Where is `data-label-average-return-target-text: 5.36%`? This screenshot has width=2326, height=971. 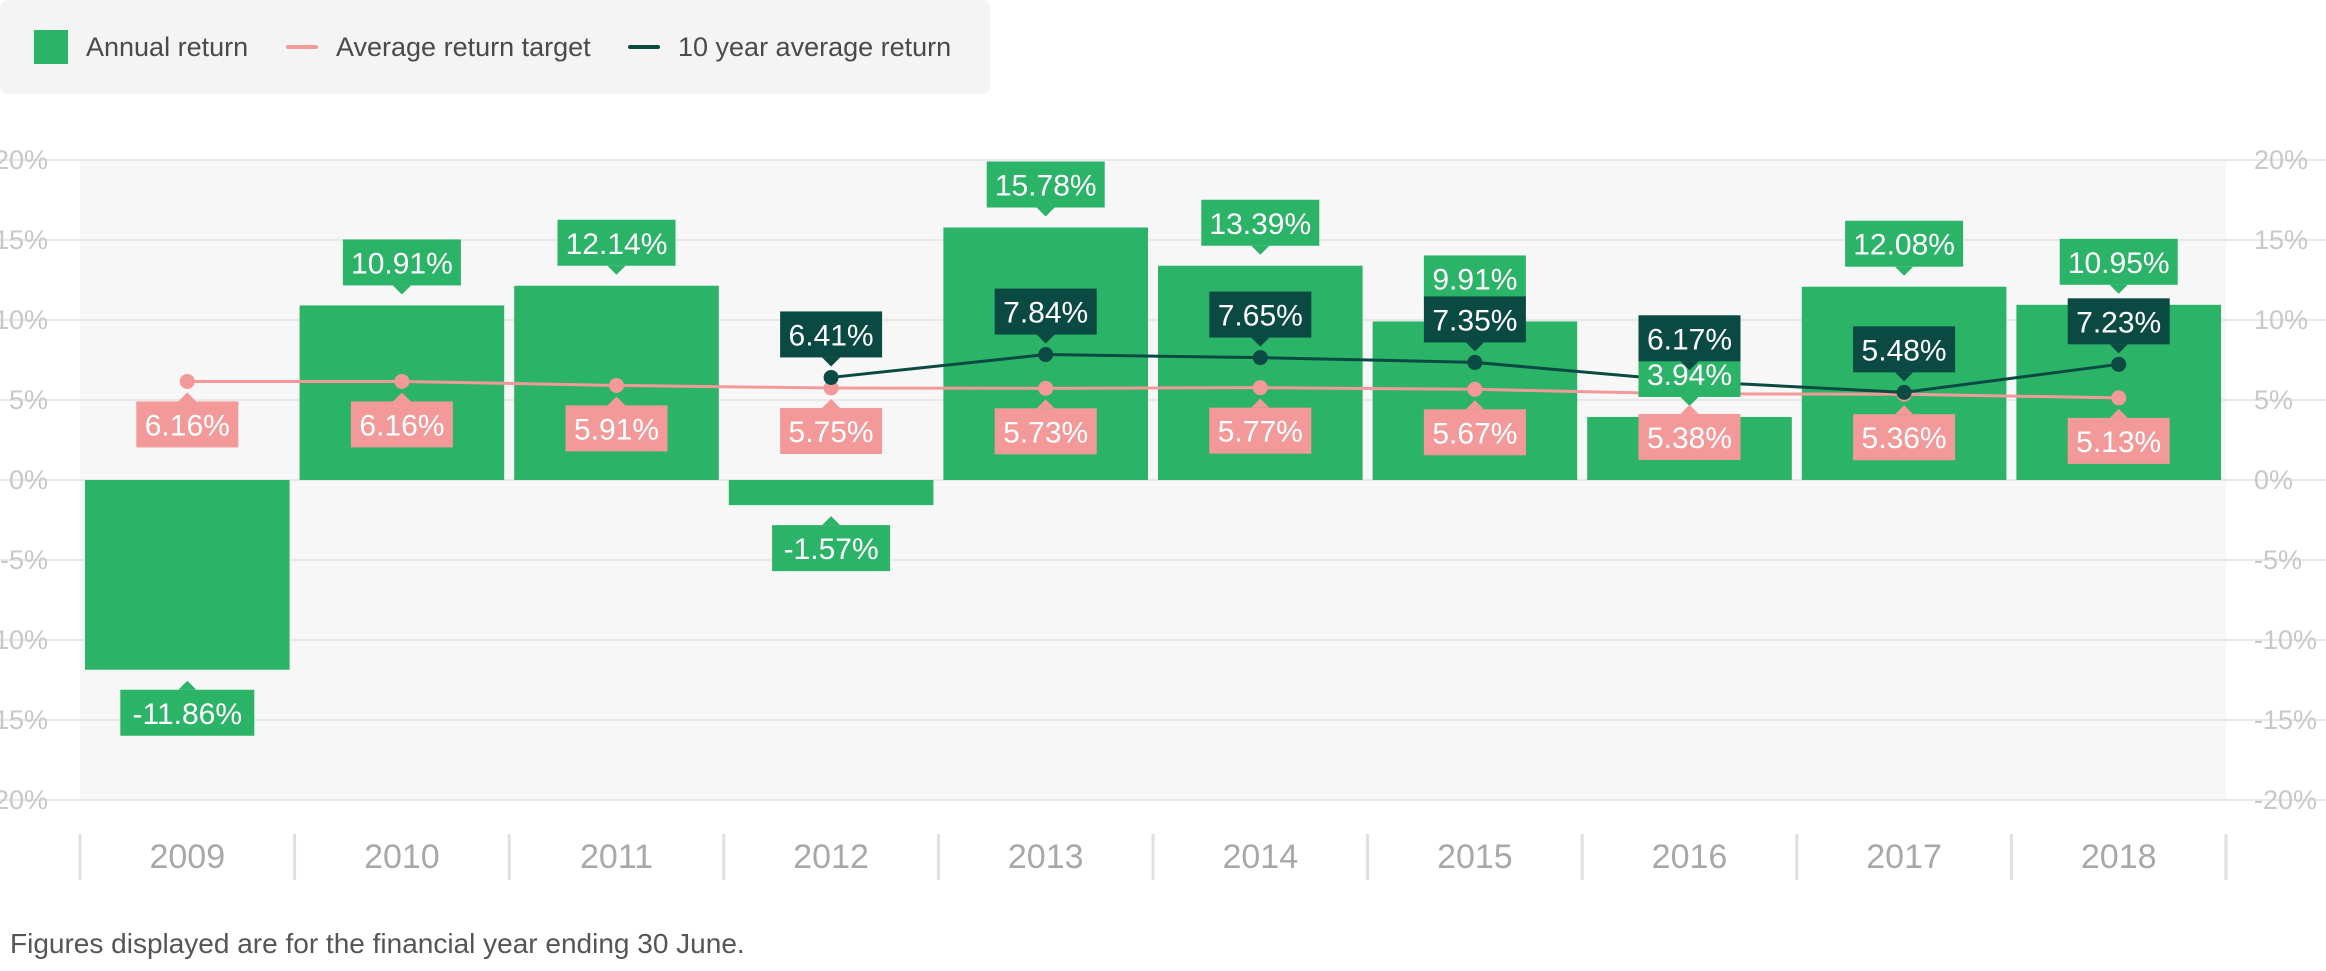 data-label-average-return-target-text: 5.36% is located at coordinates (1904, 438).